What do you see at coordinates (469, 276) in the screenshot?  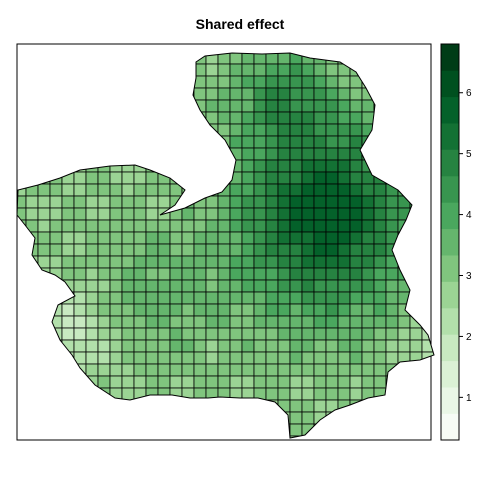 I see `legend-tick-label: 3` at bounding box center [469, 276].